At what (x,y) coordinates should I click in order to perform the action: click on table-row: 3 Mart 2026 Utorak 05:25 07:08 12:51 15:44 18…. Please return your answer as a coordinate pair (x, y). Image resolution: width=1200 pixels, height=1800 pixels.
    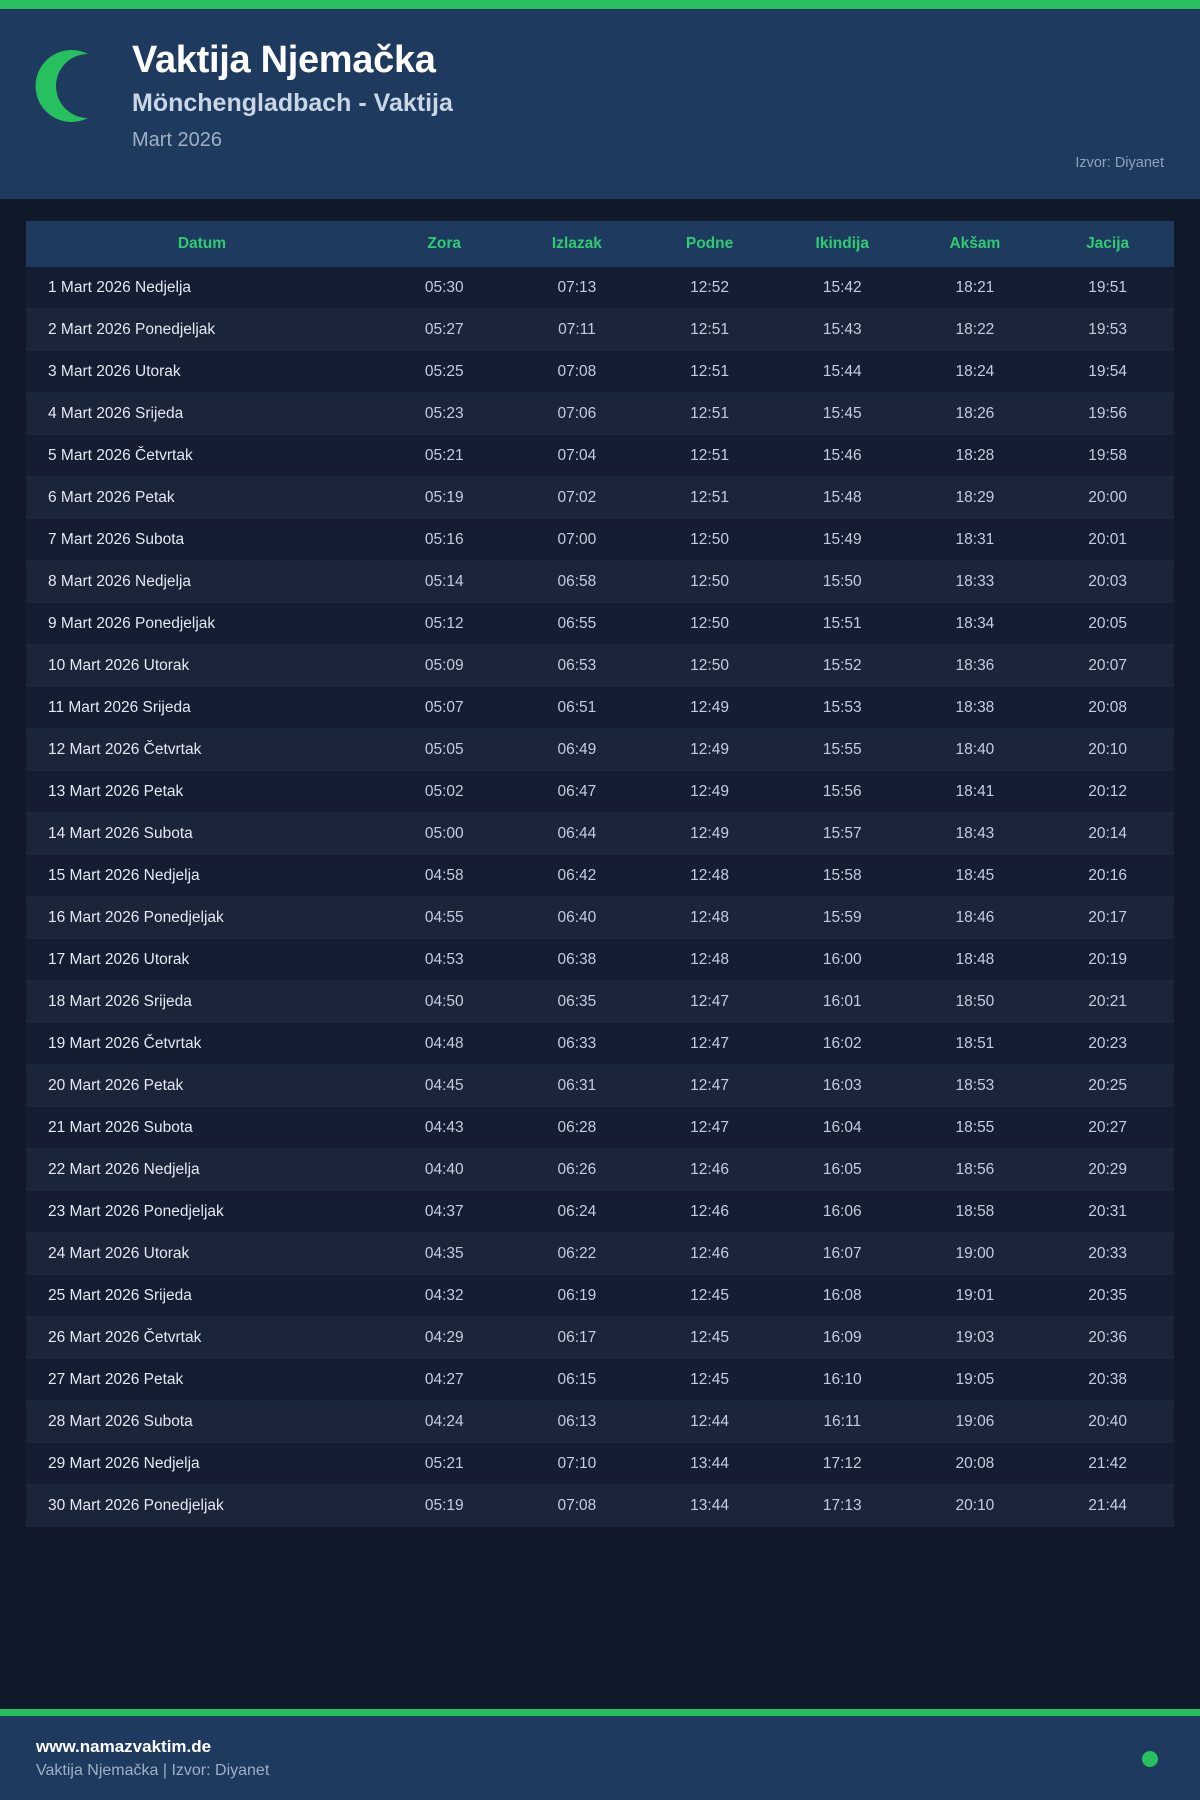
    Looking at the image, I should click on (600, 371).